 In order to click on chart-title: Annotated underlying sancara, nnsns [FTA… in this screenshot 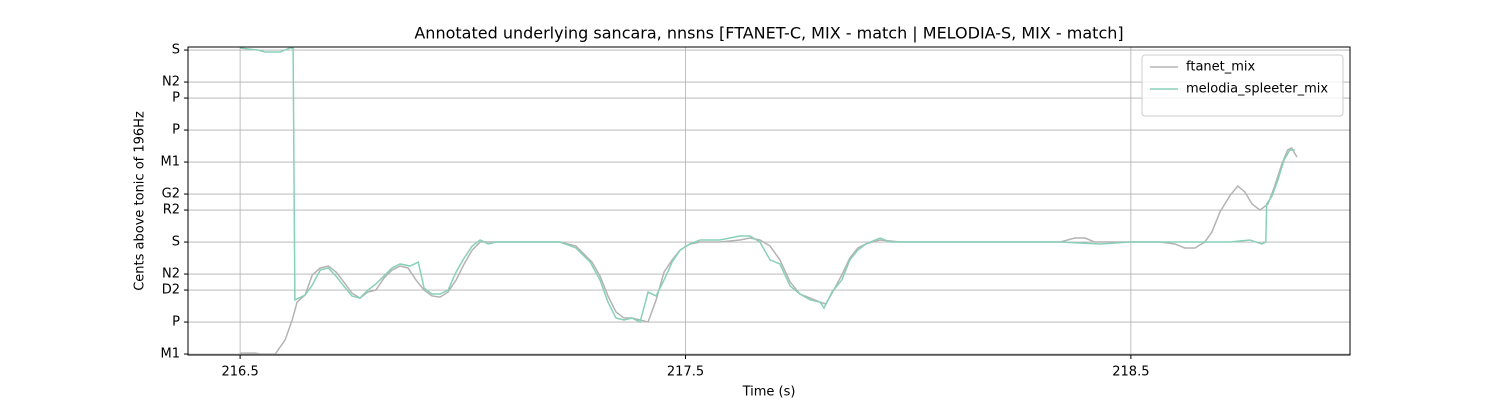, I will do `click(768, 33)`.